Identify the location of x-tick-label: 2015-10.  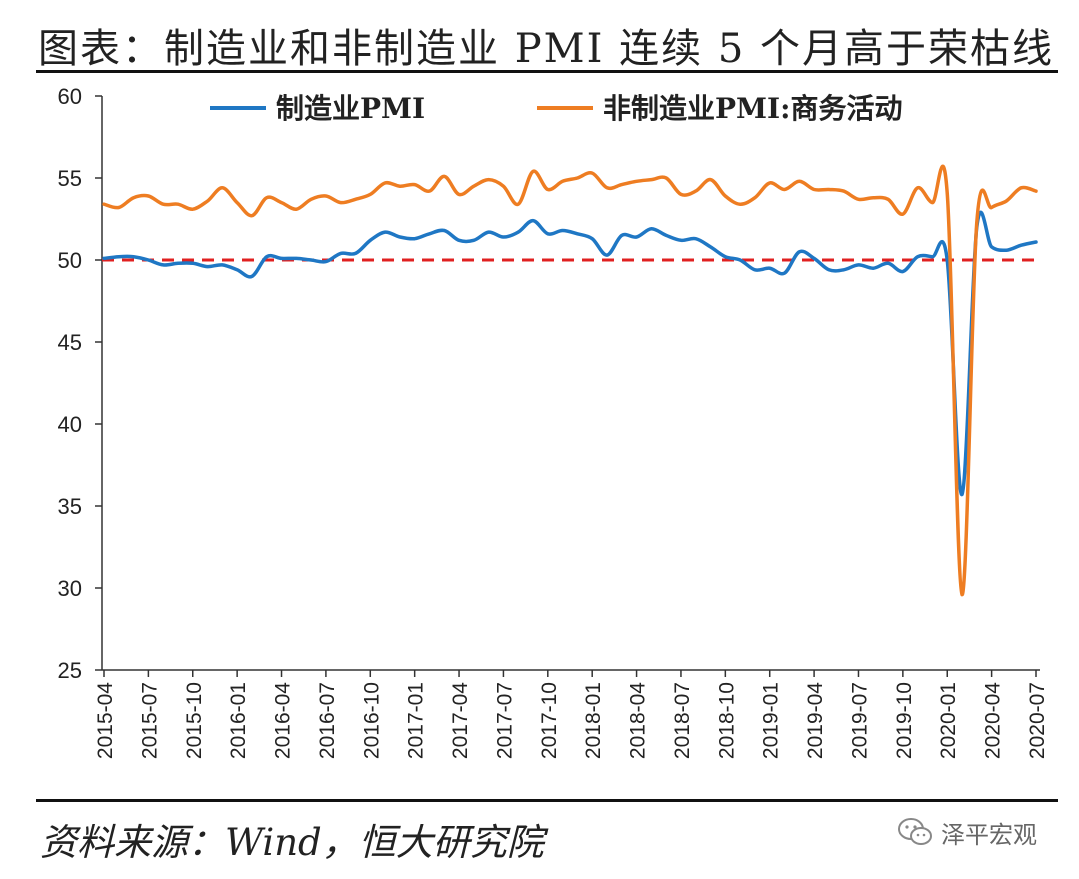
(194, 720).